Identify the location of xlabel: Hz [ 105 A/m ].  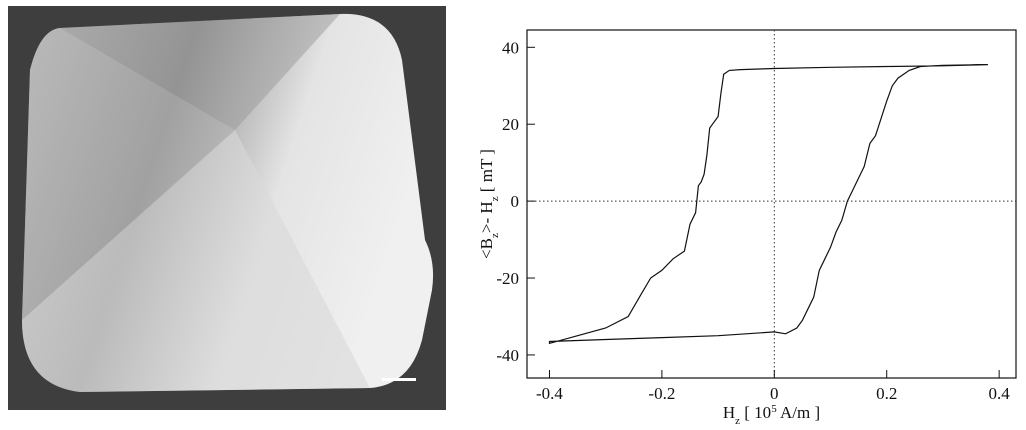
(771, 415).